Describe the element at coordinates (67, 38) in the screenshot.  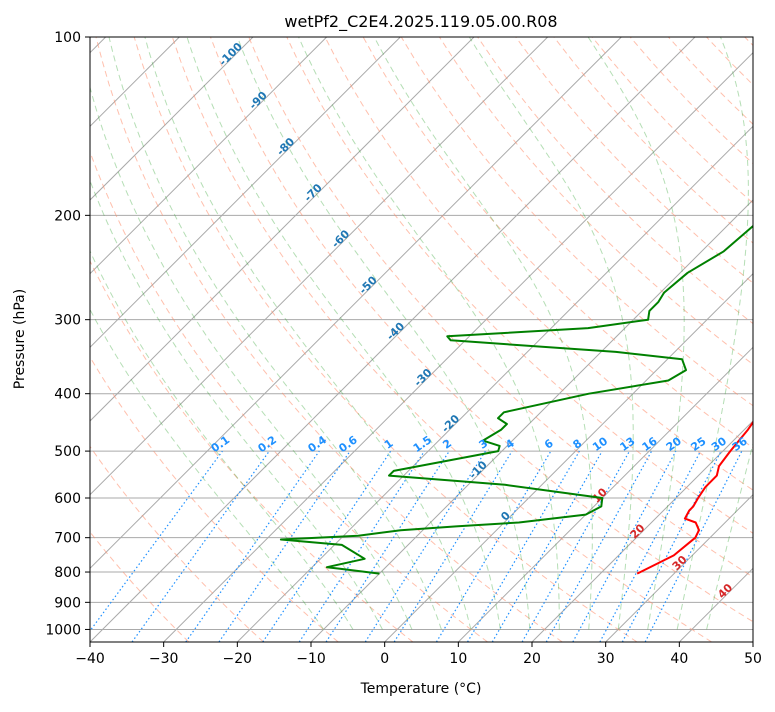
I see `y-tick-label: 100` at that location.